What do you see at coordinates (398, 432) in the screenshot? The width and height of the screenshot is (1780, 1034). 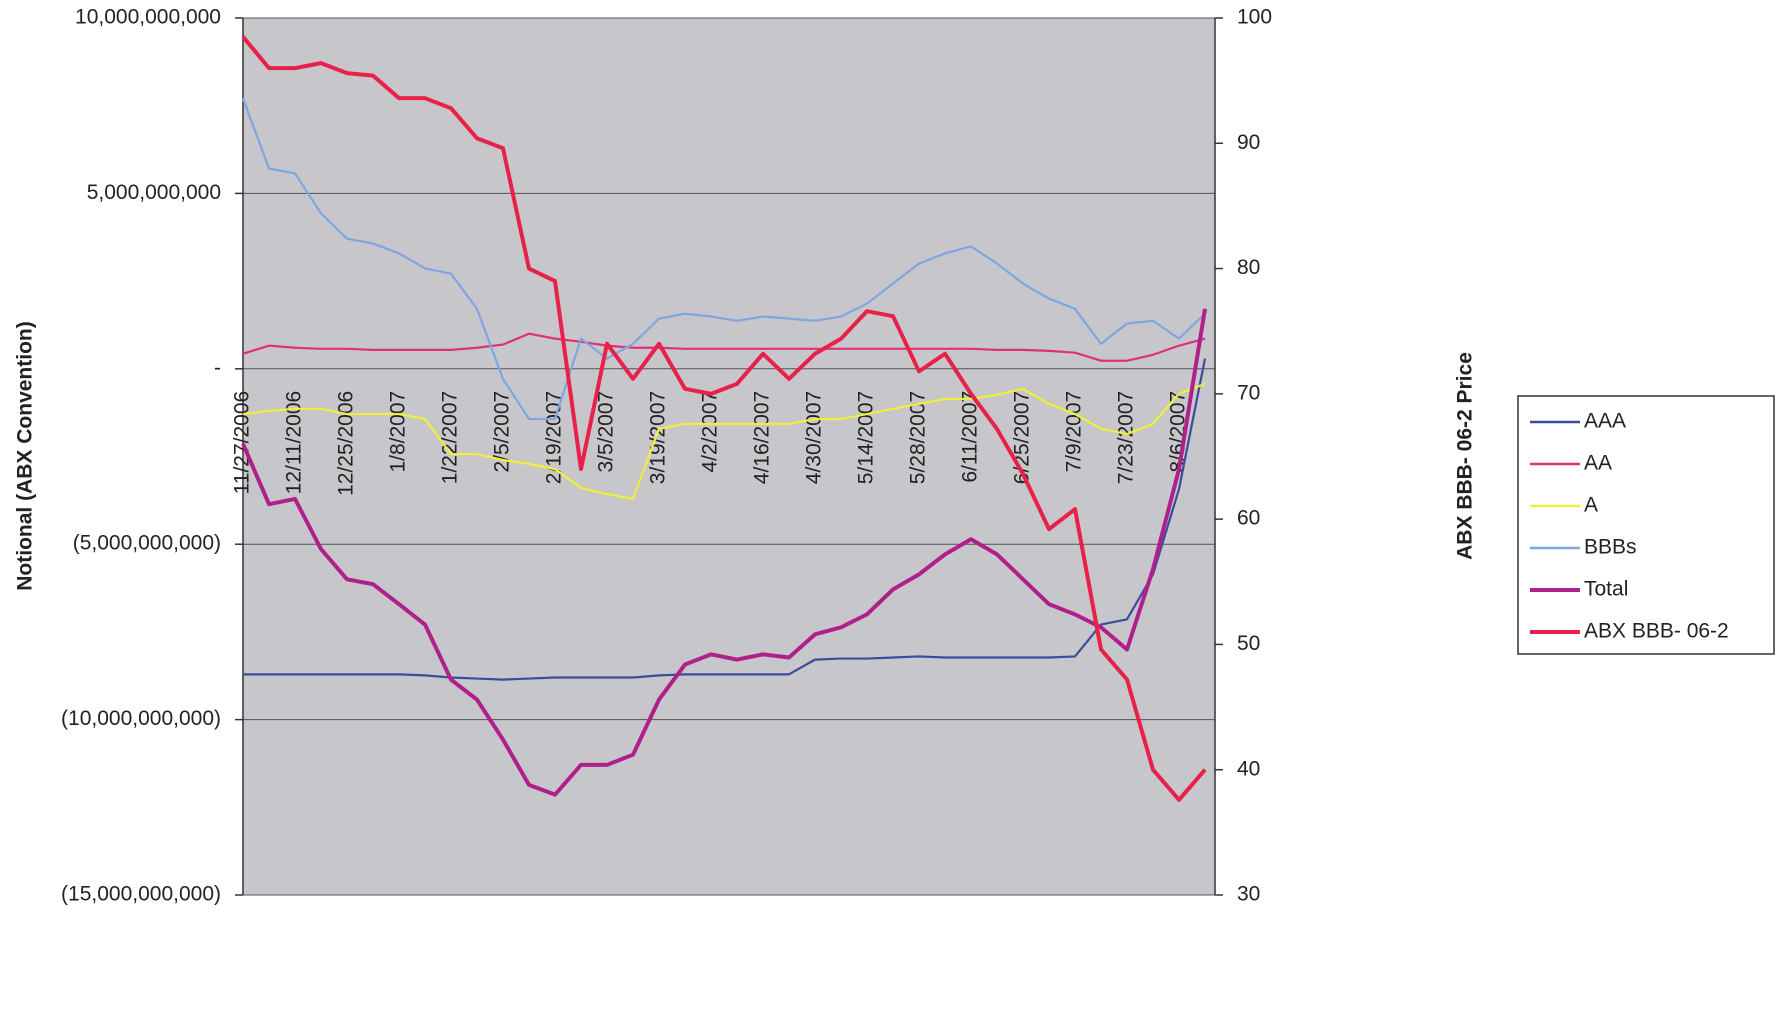 I see `x-tick-label: 1/8/2007` at bounding box center [398, 432].